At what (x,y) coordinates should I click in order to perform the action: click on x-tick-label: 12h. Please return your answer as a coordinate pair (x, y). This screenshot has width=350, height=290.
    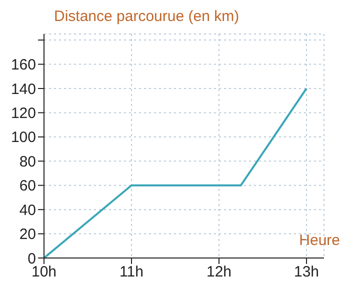
    Looking at the image, I should click on (219, 272).